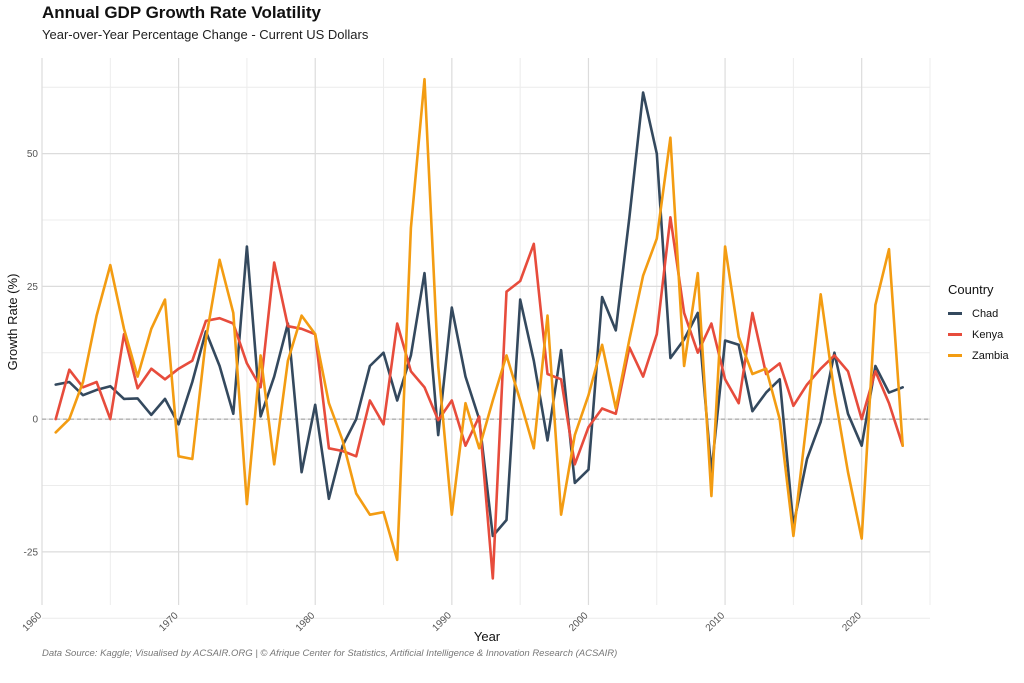  Describe the element at coordinates (955, 334) in the screenshot. I see `legend-key-kenya` at that location.